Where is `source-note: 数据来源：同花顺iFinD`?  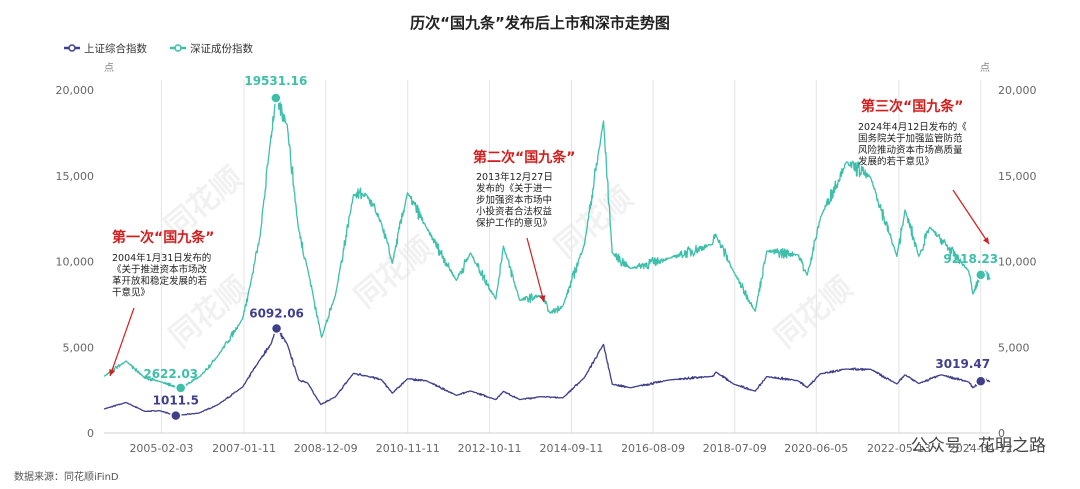 source-note: 数据来源：同花顺iFinD is located at coordinates (66, 476).